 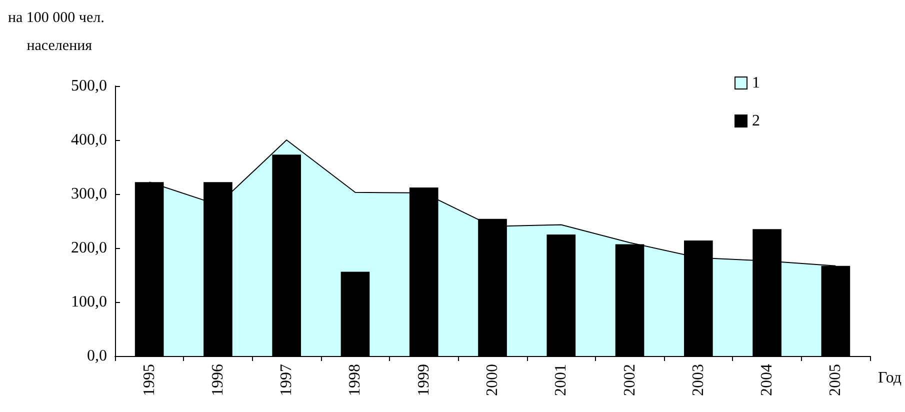 What do you see at coordinates (97, 356) in the screenshot?
I see `y-tick-label: 0,0` at bounding box center [97, 356].